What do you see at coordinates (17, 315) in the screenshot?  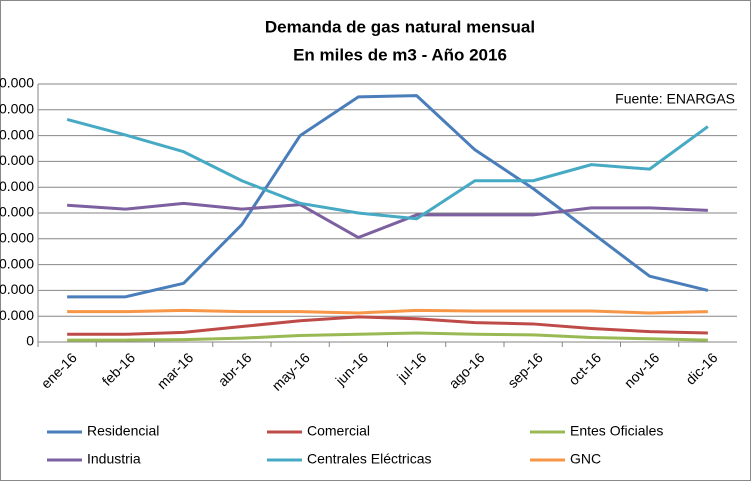 I see `y-tick-label: 200.000` at bounding box center [17, 315].